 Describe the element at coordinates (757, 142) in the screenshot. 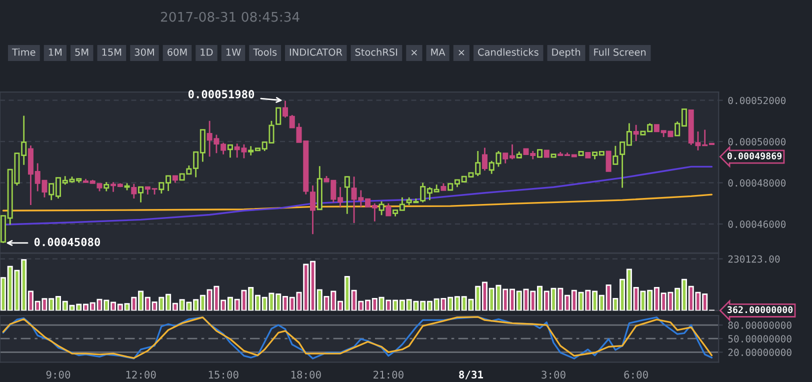

I see `y-tick-label: 0.00050000` at that location.